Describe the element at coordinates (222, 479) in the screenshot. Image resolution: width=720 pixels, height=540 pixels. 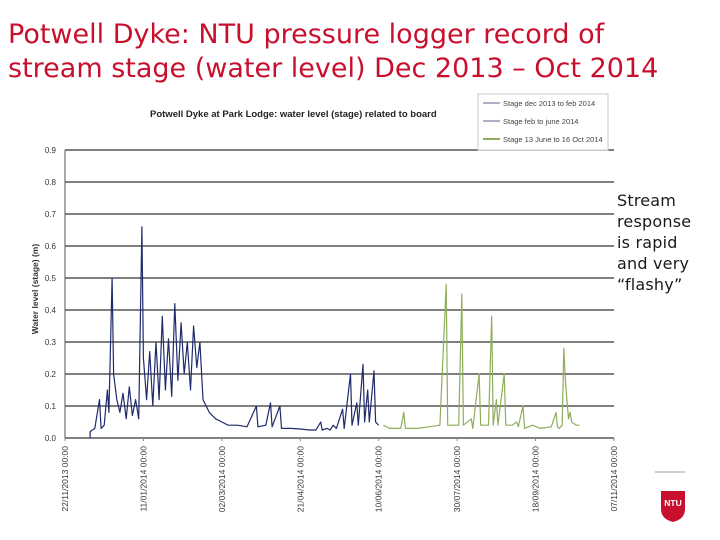
I see `x-tick-label: 02/03/2014 00:00` at that location.